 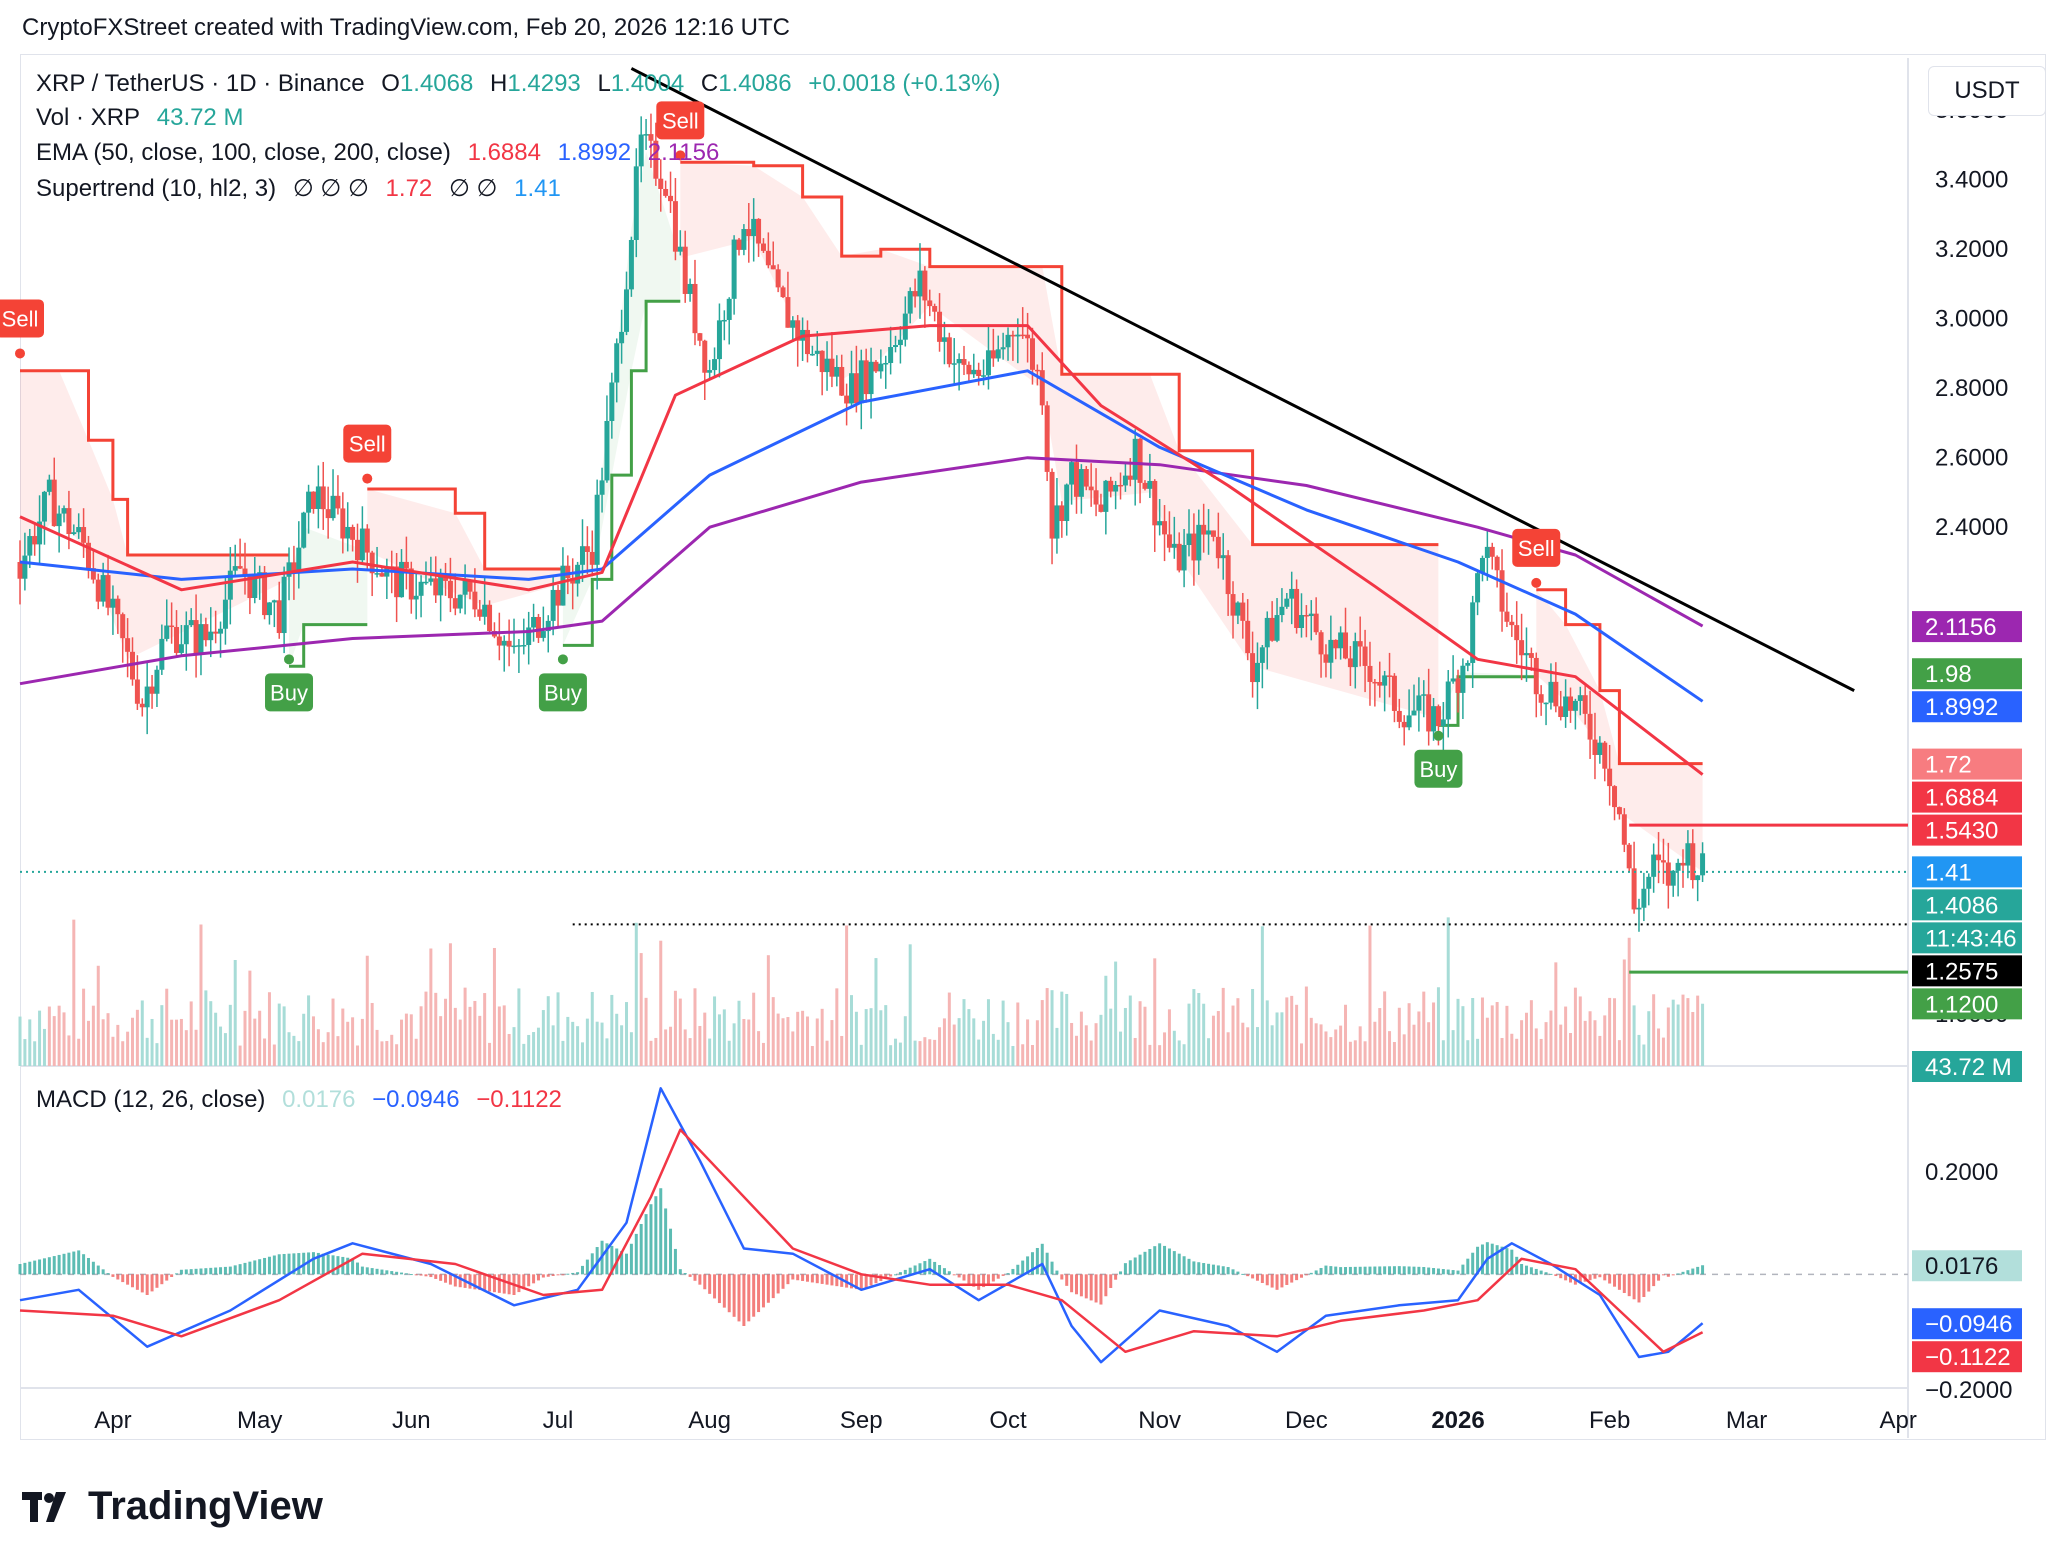 I want to click on signal-badge, so click(x=562, y=692).